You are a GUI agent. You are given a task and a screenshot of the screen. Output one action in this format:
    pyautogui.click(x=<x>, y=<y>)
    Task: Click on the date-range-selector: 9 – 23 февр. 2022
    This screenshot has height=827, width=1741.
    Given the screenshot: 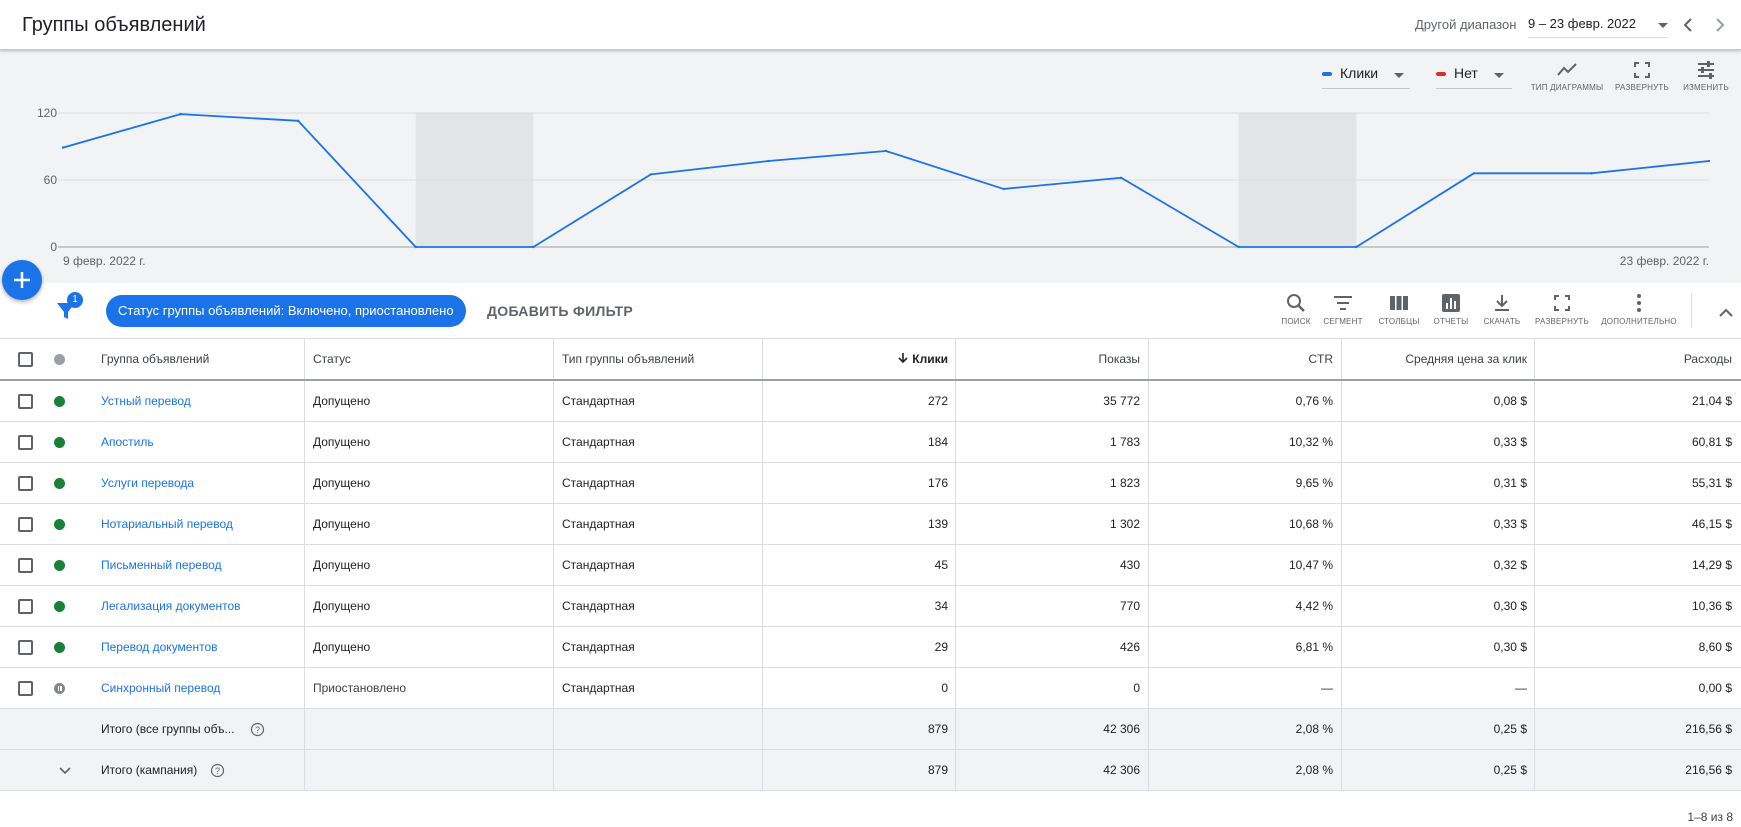 What is the action you would take?
    pyautogui.click(x=1582, y=23)
    